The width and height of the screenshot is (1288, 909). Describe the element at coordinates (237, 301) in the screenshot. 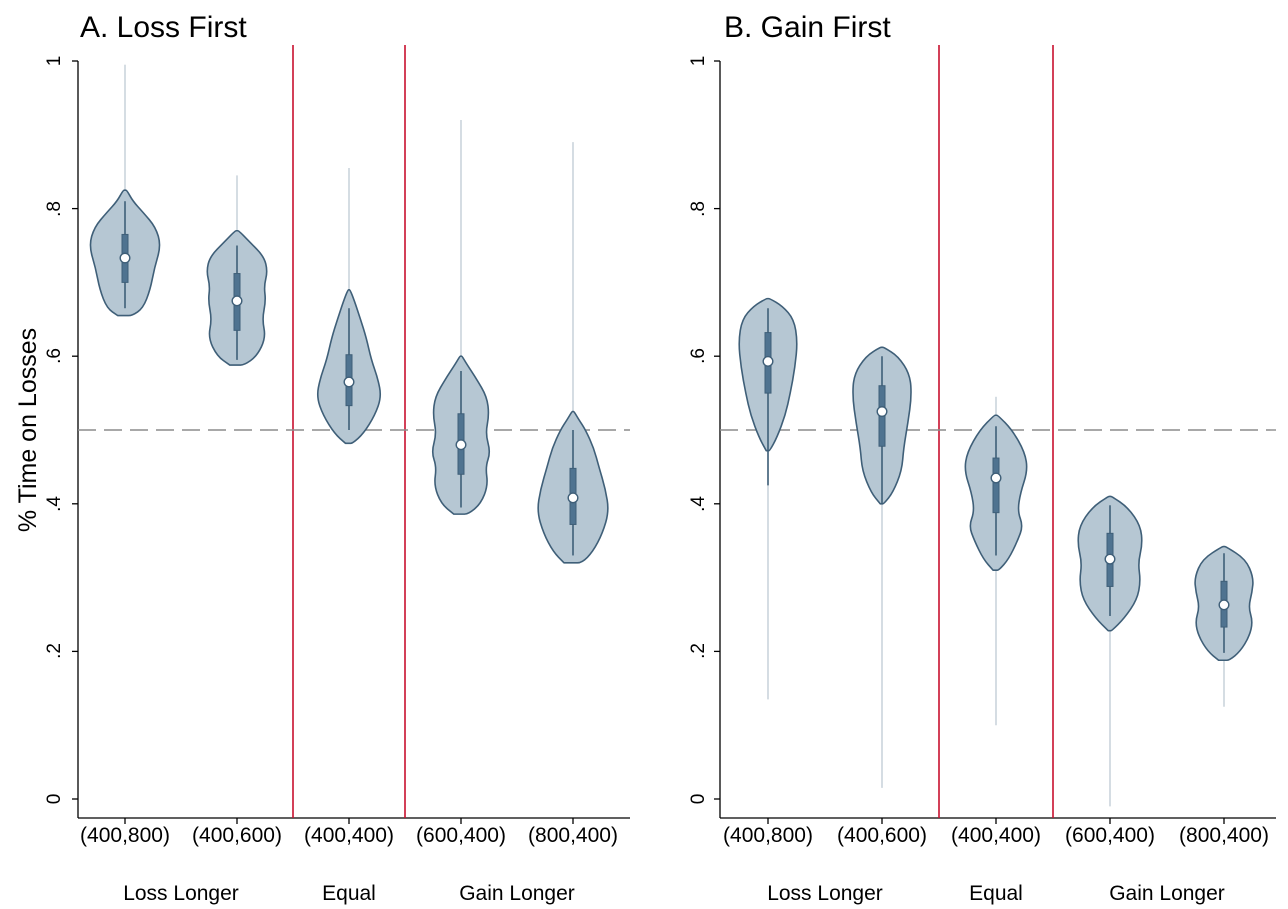

I see `panel-a-violin-1-median` at that location.